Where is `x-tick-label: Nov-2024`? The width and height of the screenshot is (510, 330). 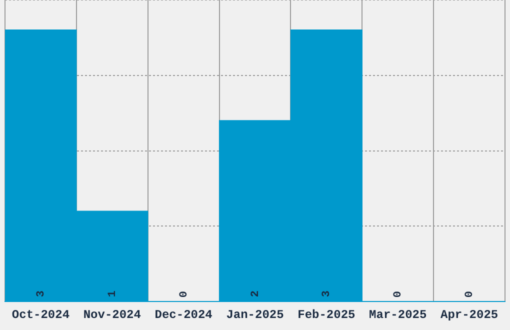
x-tick-label: Nov-2024 is located at coordinates (112, 315).